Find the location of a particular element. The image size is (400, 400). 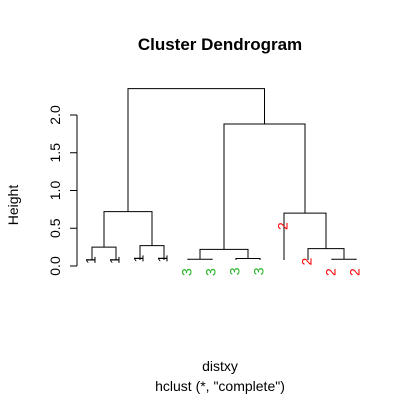

y-axis: 0.0 0.5 1.0 1.5 2.0 is located at coordinates (62, 190).